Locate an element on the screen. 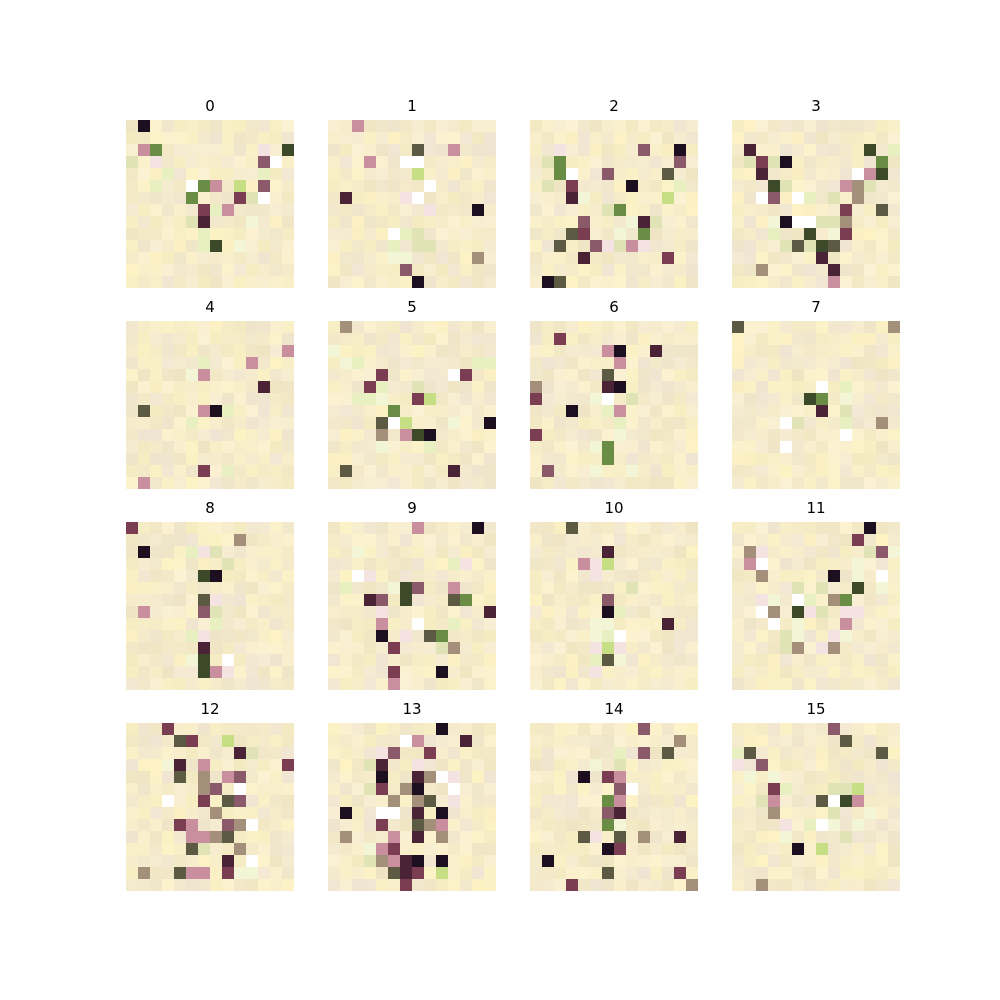 The height and width of the screenshot is (1000, 1000). panel-title: 2 is located at coordinates (614, 106).